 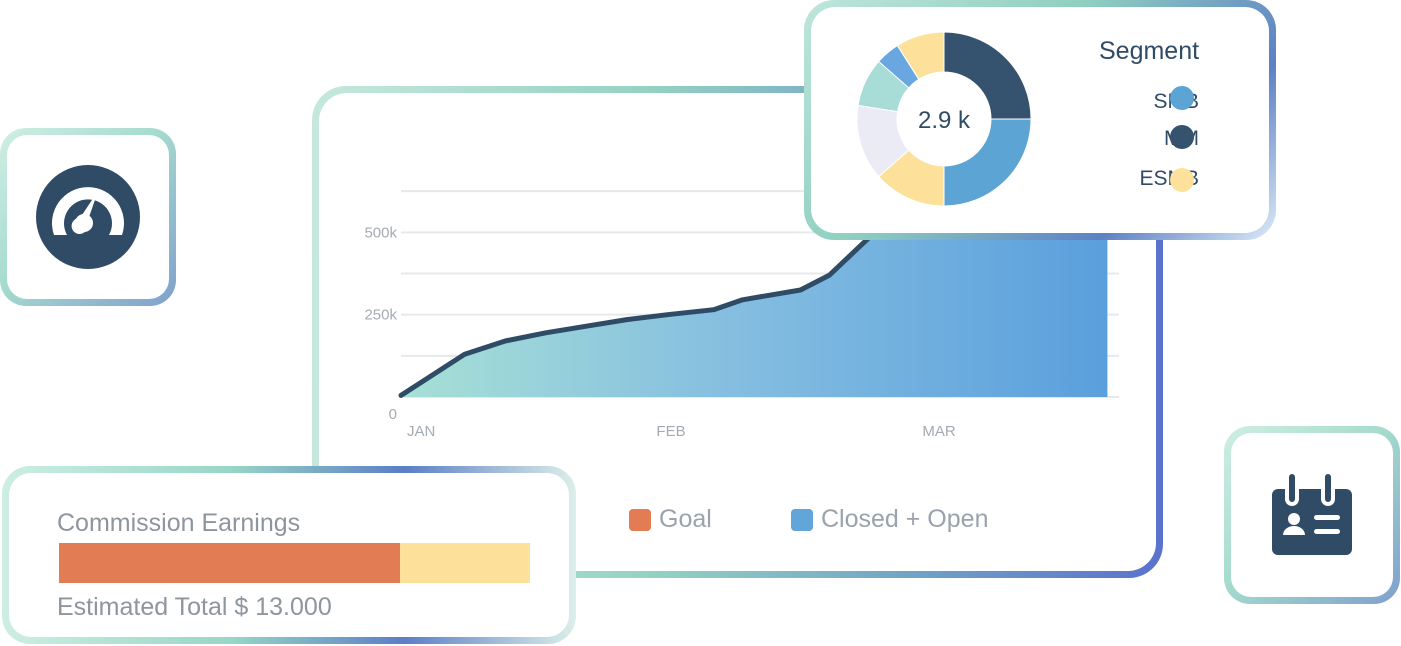 I want to click on legend-closed-open-label: Closed + Open, so click(x=905, y=519).